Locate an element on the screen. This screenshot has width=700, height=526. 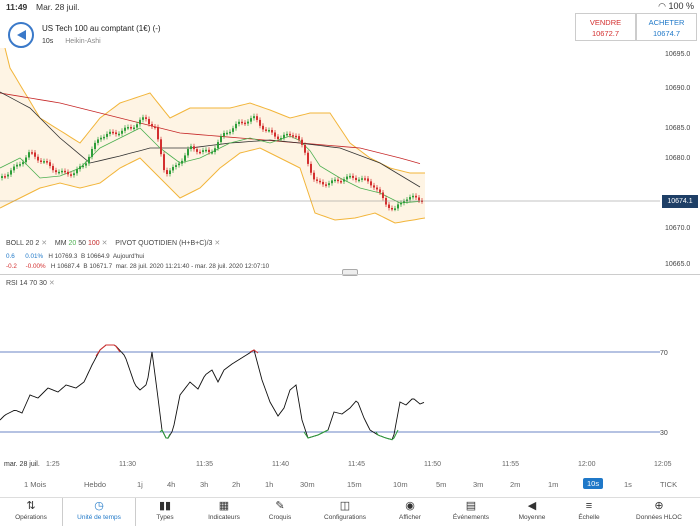
price-axis-label: 10665.0 is located at coordinates (677, 264).